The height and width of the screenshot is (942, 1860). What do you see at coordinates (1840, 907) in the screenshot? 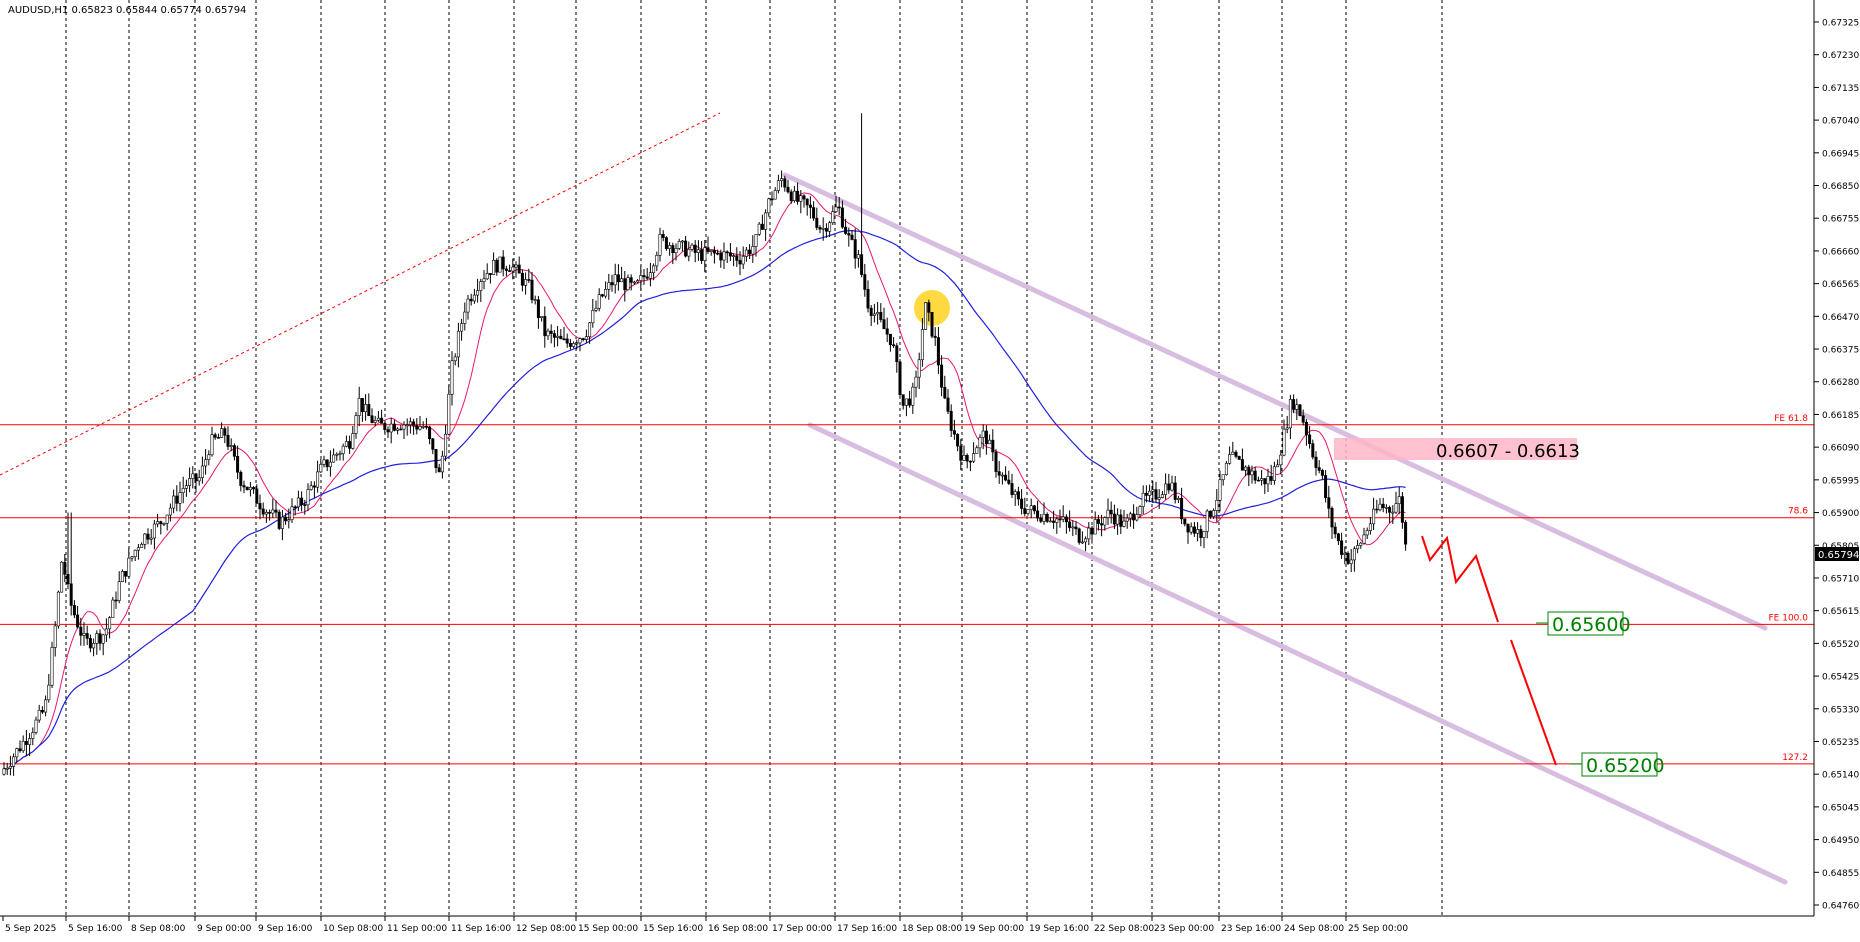
I see `price-tick-label: 0.64760` at bounding box center [1840, 907].